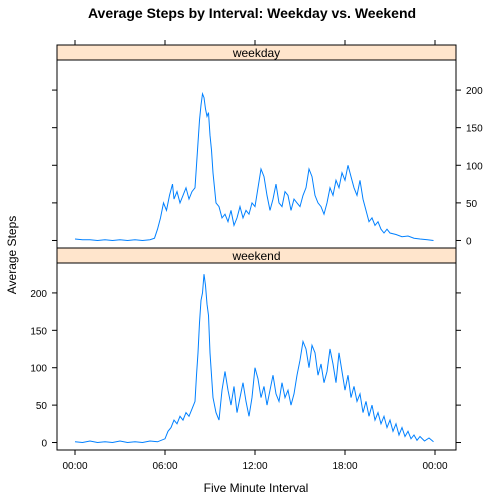  Describe the element at coordinates (256, 53) in the screenshot. I see `strip-label-weekday: weekday` at that location.